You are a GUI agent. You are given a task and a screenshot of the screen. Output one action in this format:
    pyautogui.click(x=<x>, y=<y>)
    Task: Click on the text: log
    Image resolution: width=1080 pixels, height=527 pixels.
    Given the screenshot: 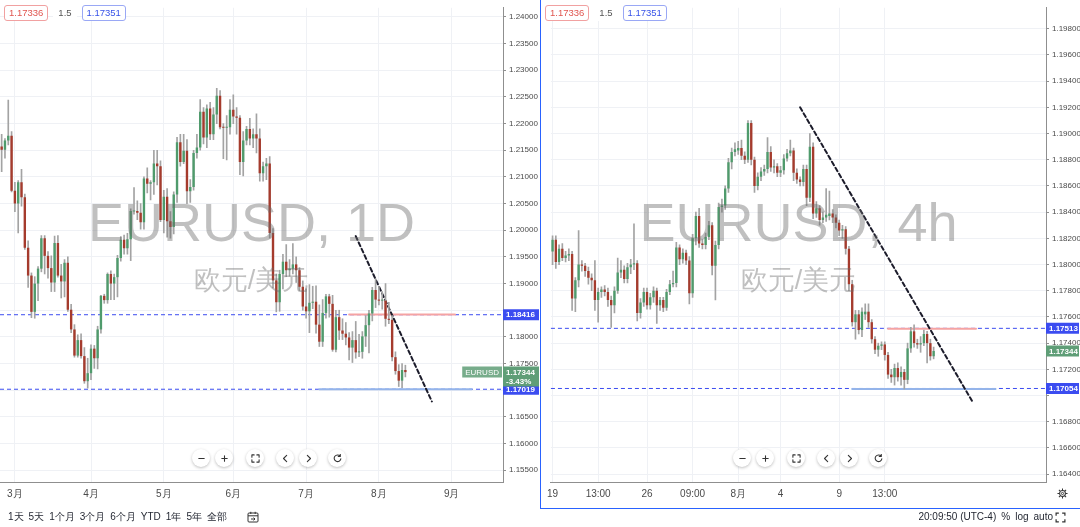 What is the action you would take?
    pyautogui.click(x=1022, y=517)
    